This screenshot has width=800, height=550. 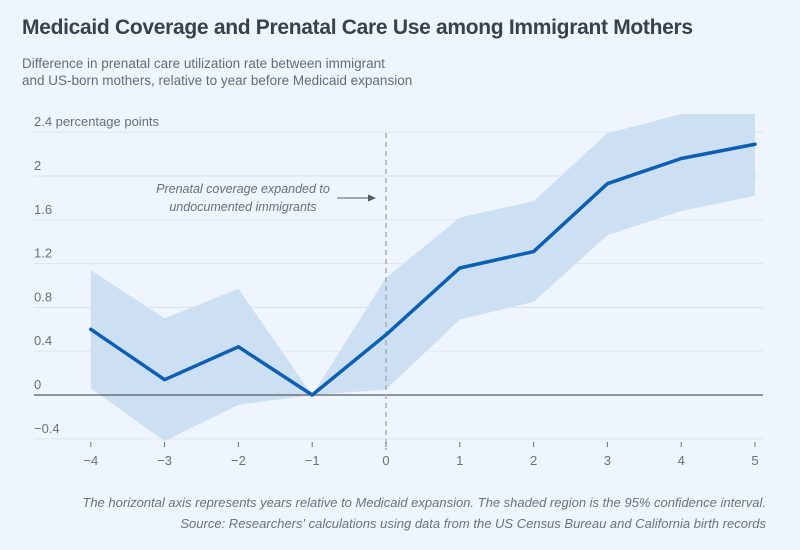 I want to click on y-tick-label: 0.8, so click(x=43, y=296).